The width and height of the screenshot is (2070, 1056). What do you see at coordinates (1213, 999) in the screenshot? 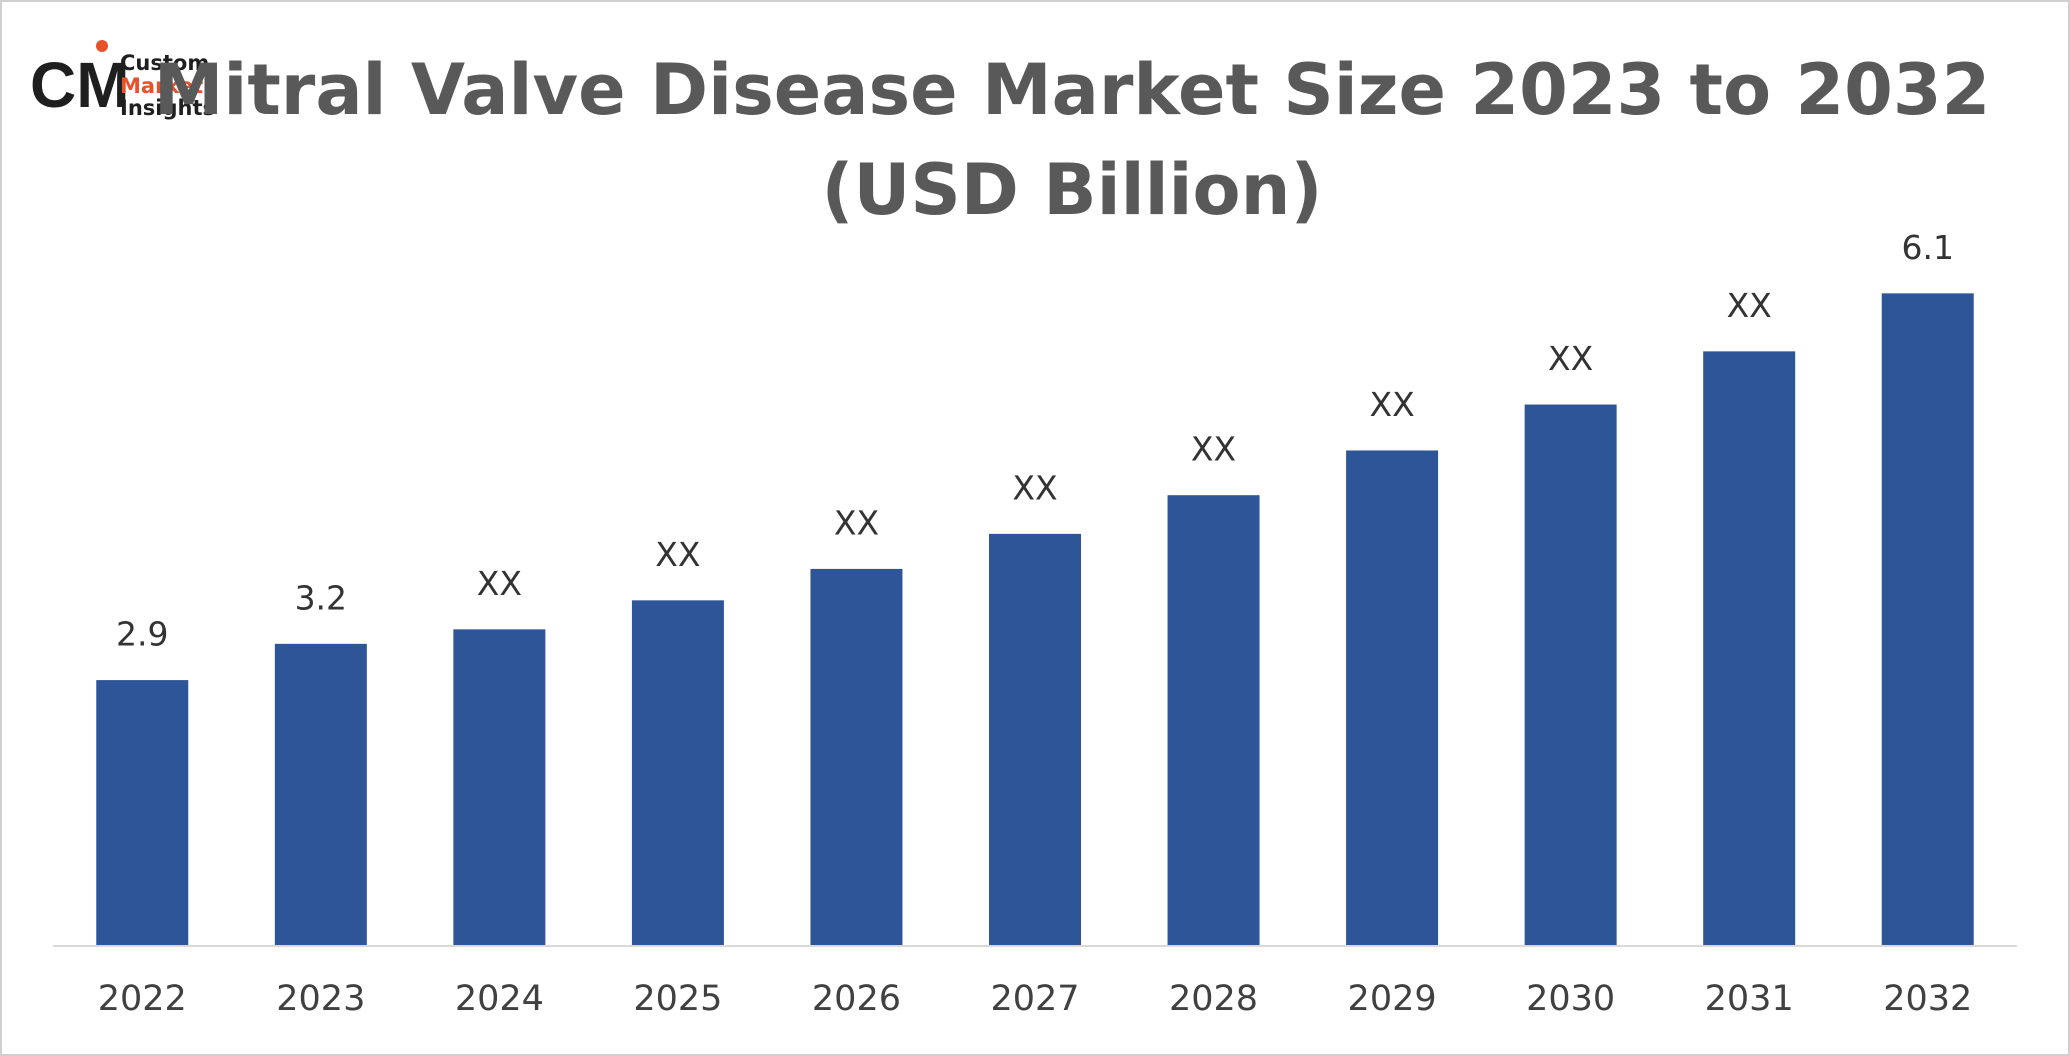
I see `x-tick-label: 2028` at bounding box center [1213, 999].